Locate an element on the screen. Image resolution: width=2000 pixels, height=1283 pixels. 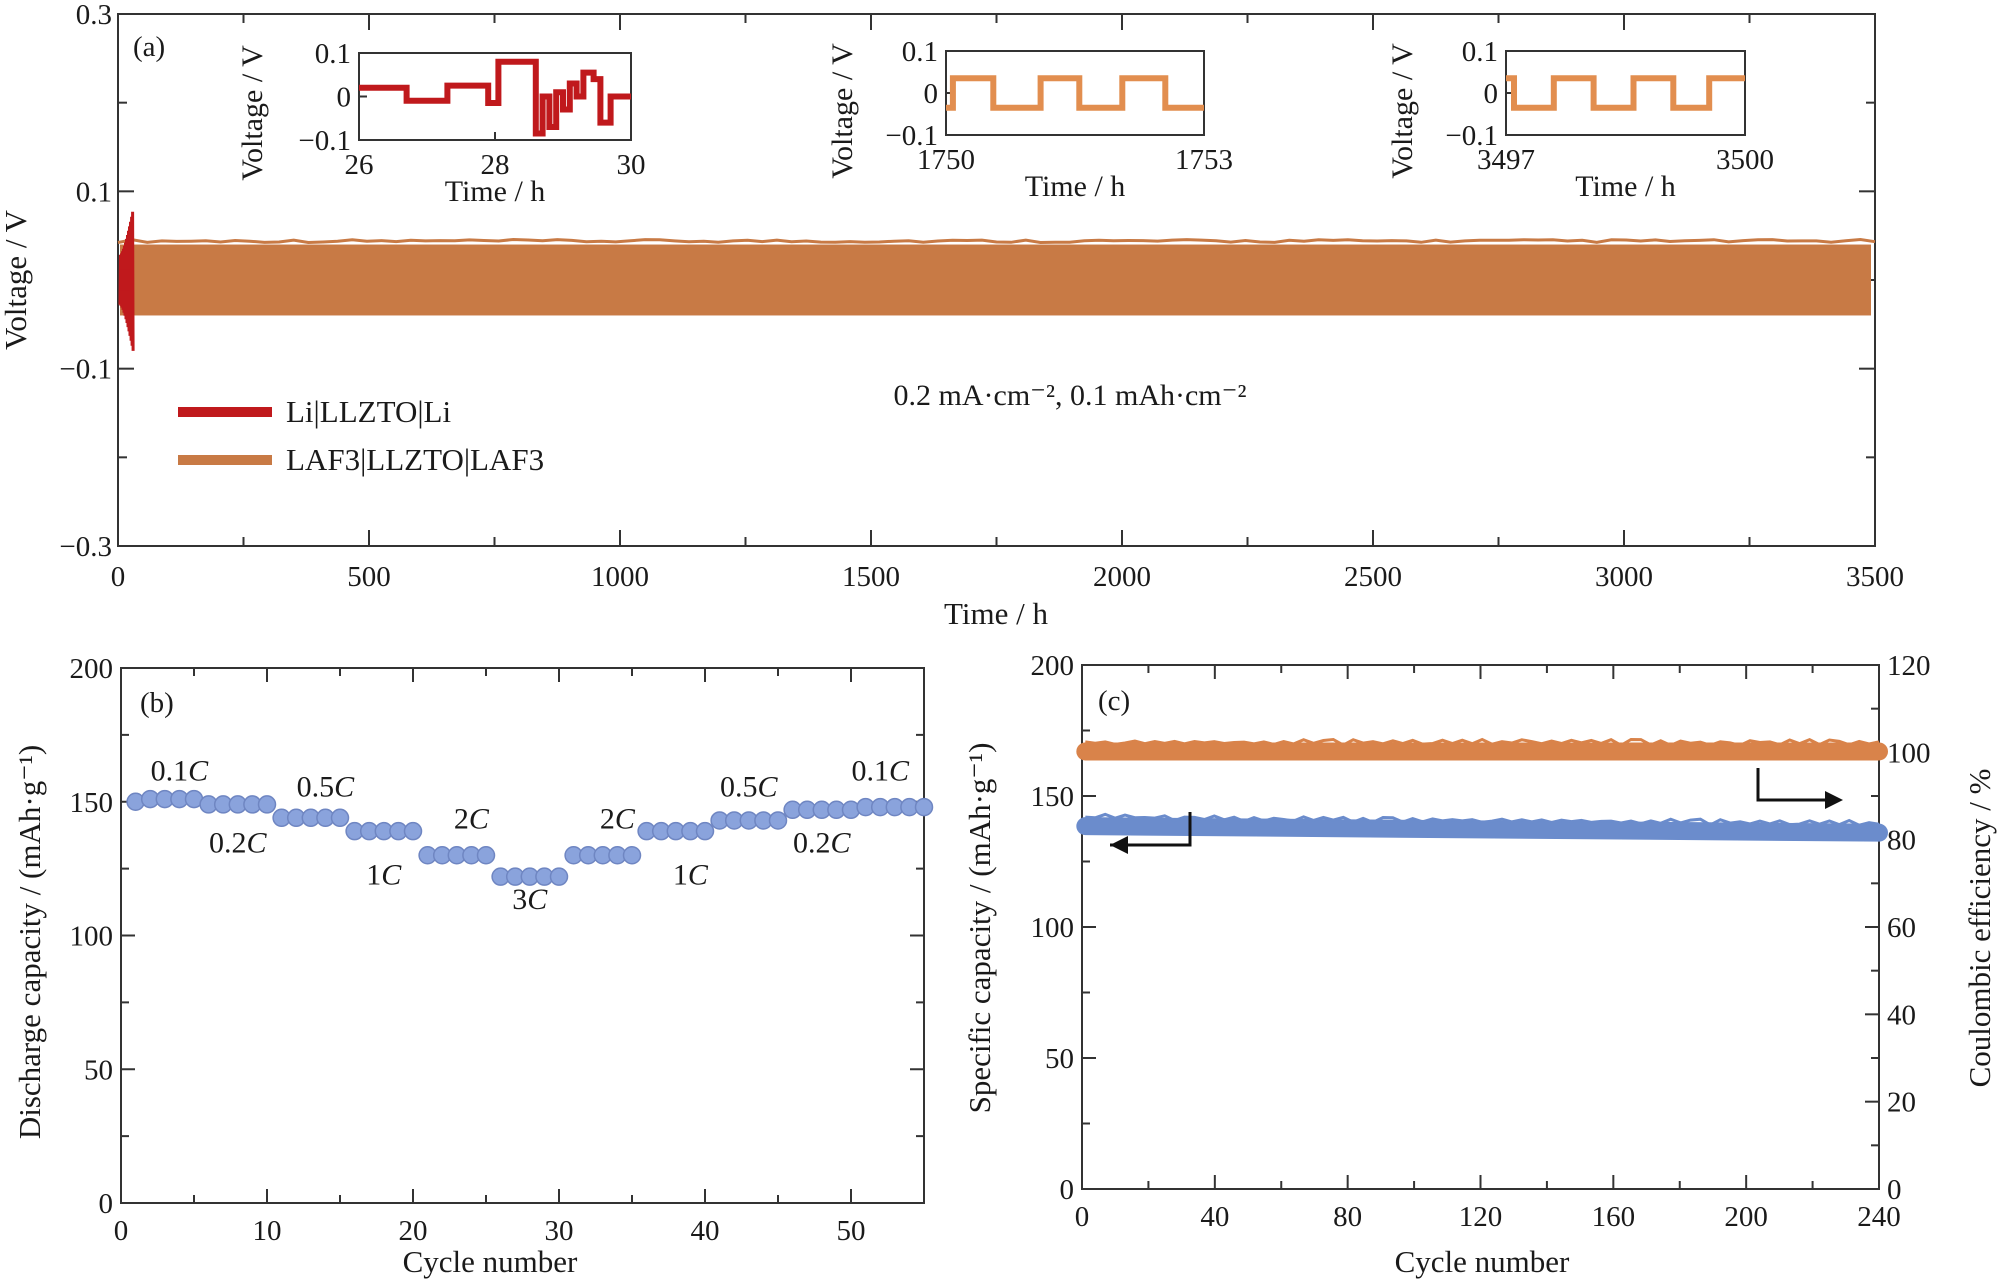
panel-a-condition: 0.2 mA·cm⁻², 0.1 mAh·cm⁻² is located at coordinates (1070, 395).